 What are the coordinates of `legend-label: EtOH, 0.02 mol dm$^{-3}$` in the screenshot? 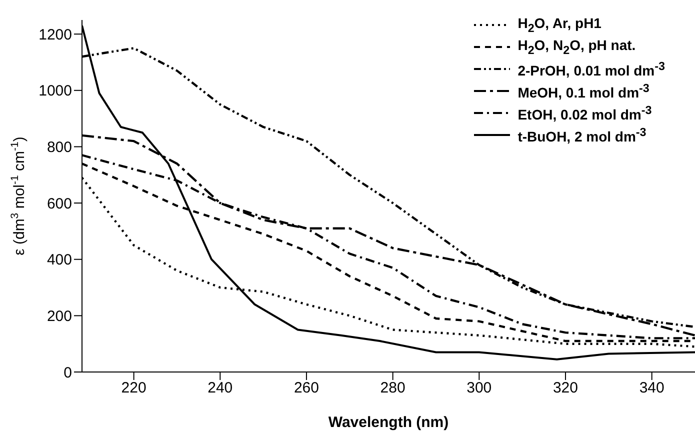 It's located at (585, 113).